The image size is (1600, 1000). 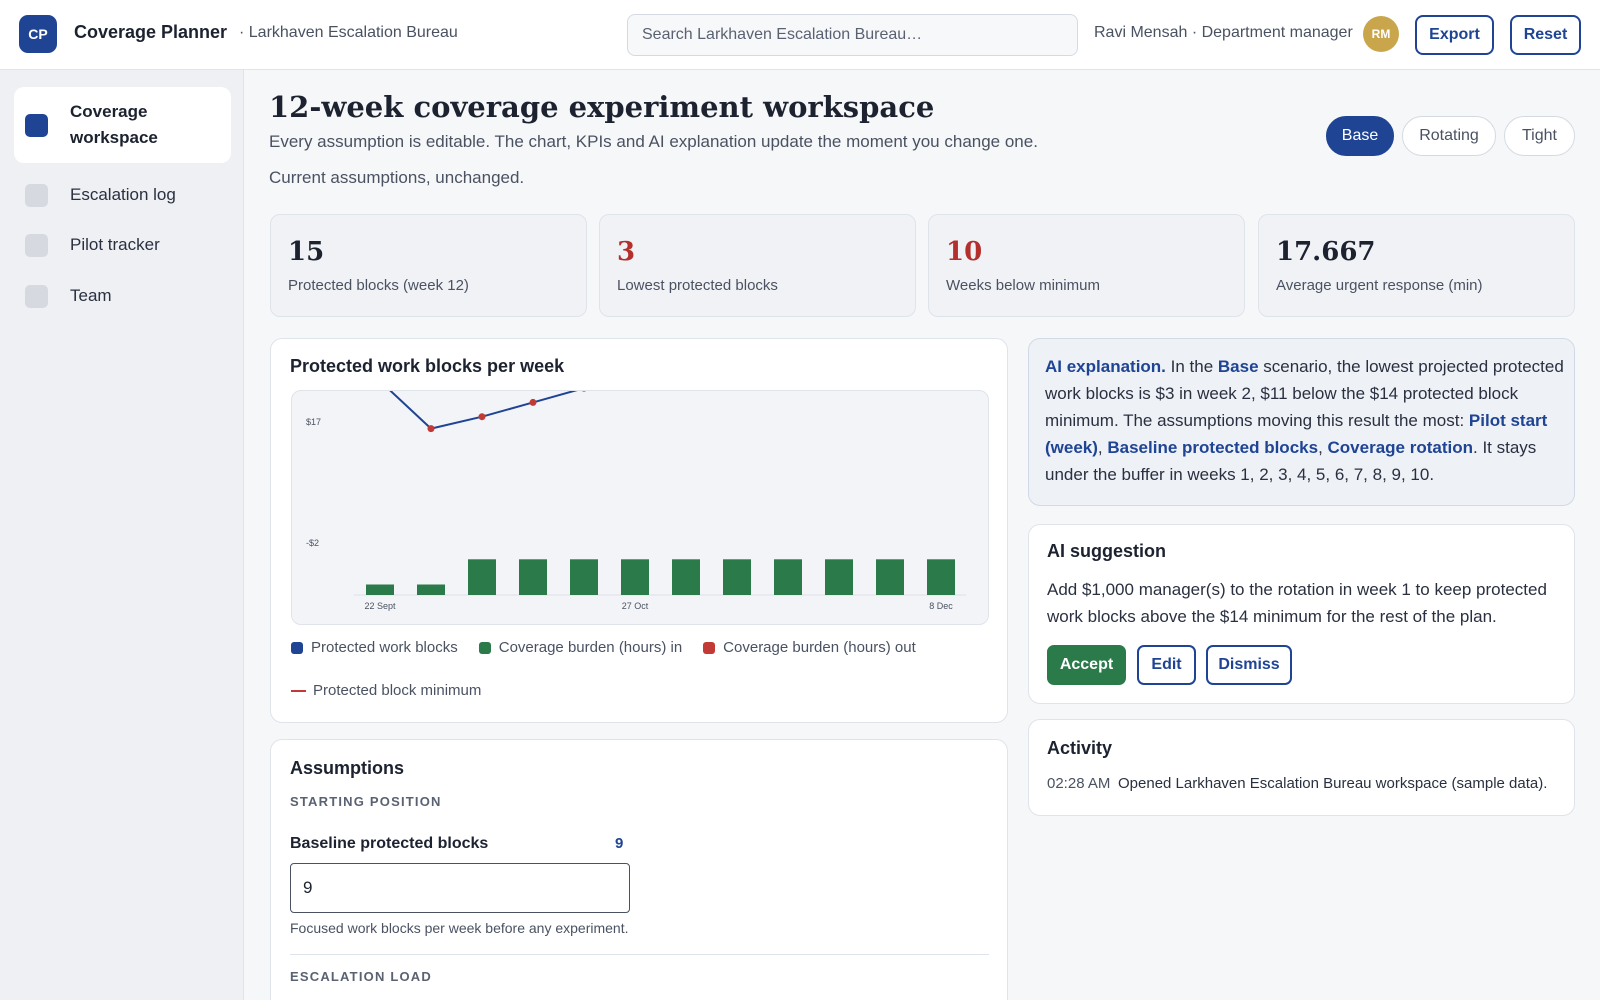 I want to click on x-tick-label: 27 Oct, so click(x=635, y=606).